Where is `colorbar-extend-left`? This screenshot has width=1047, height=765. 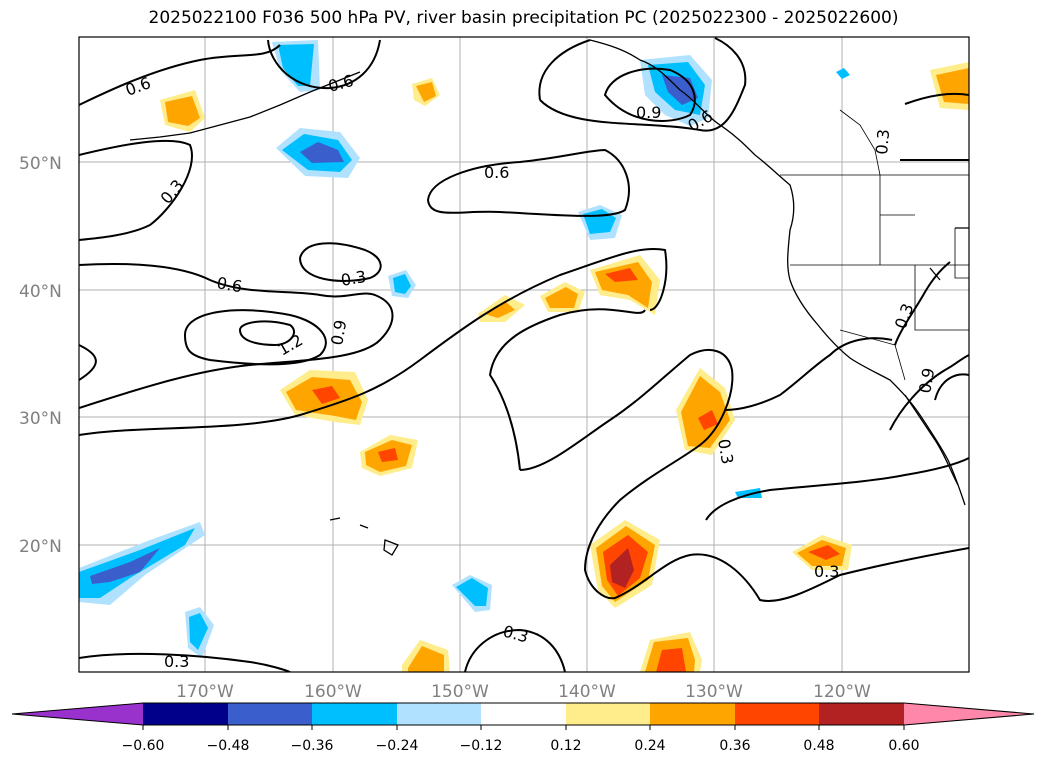
colorbar-extend-left is located at coordinates (77, 714).